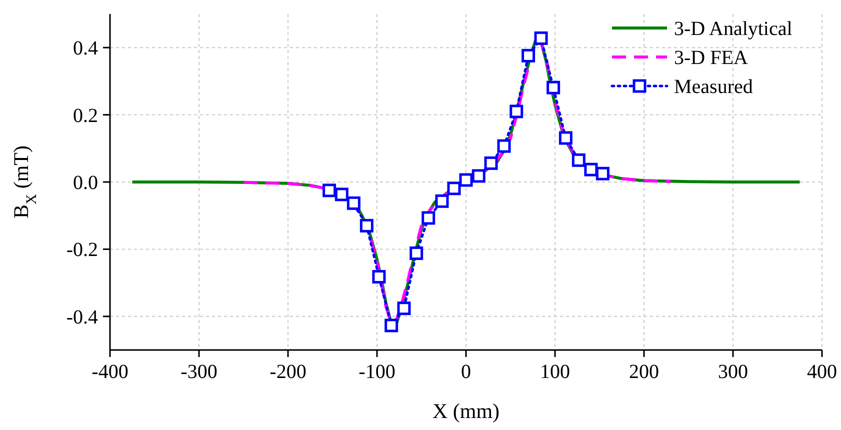 The image size is (841, 430). Describe the element at coordinates (85, 49) in the screenshot. I see `y-tick-label: 0.4` at that location.